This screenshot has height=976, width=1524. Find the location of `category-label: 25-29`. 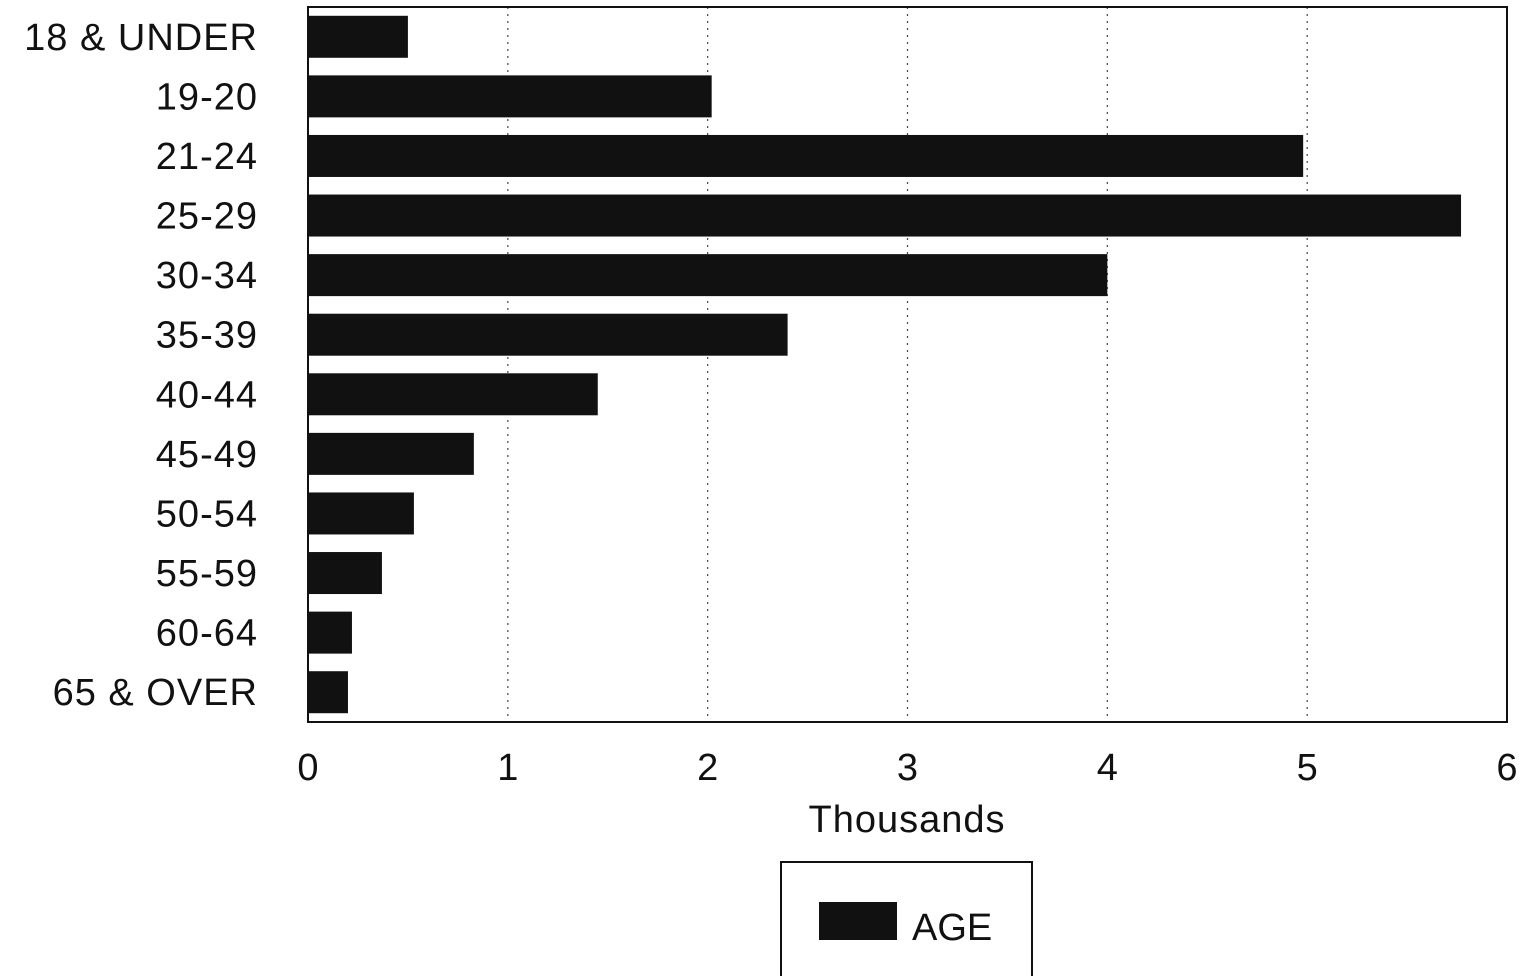

category-label: 25-29 is located at coordinates (207, 217).